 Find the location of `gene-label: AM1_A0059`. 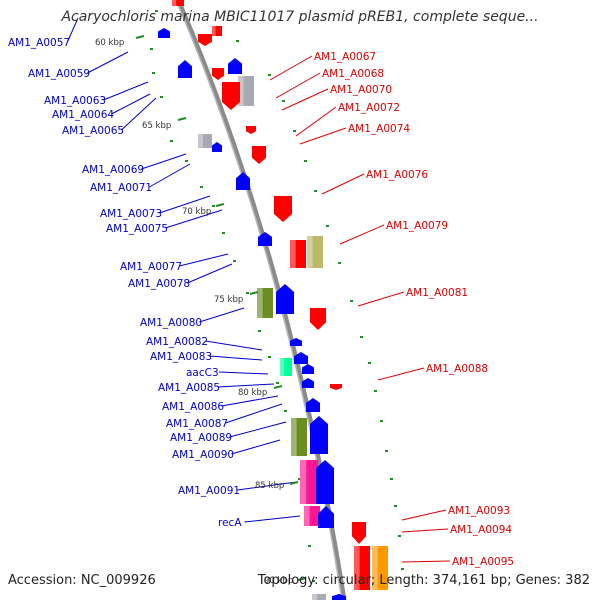

gene-label: AM1_A0059 is located at coordinates (59, 74).